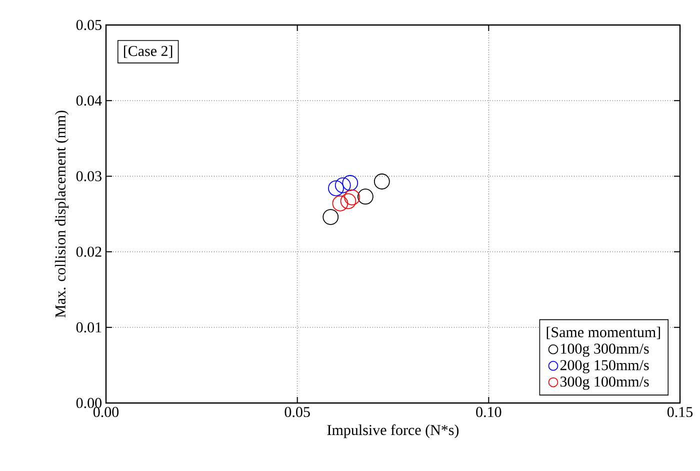 This screenshot has height=471, width=700. What do you see at coordinates (393, 431) in the screenshot?
I see `x-axis-title: Impulsive force (N*s)` at bounding box center [393, 431].